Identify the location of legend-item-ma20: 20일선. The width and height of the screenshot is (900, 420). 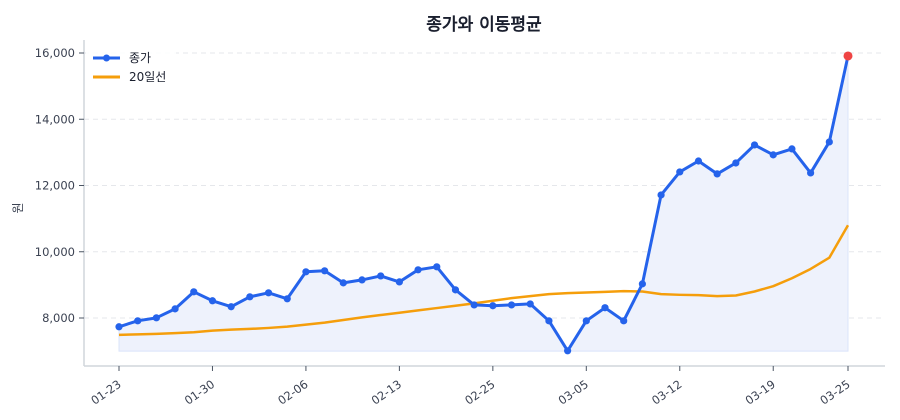
(129, 77).